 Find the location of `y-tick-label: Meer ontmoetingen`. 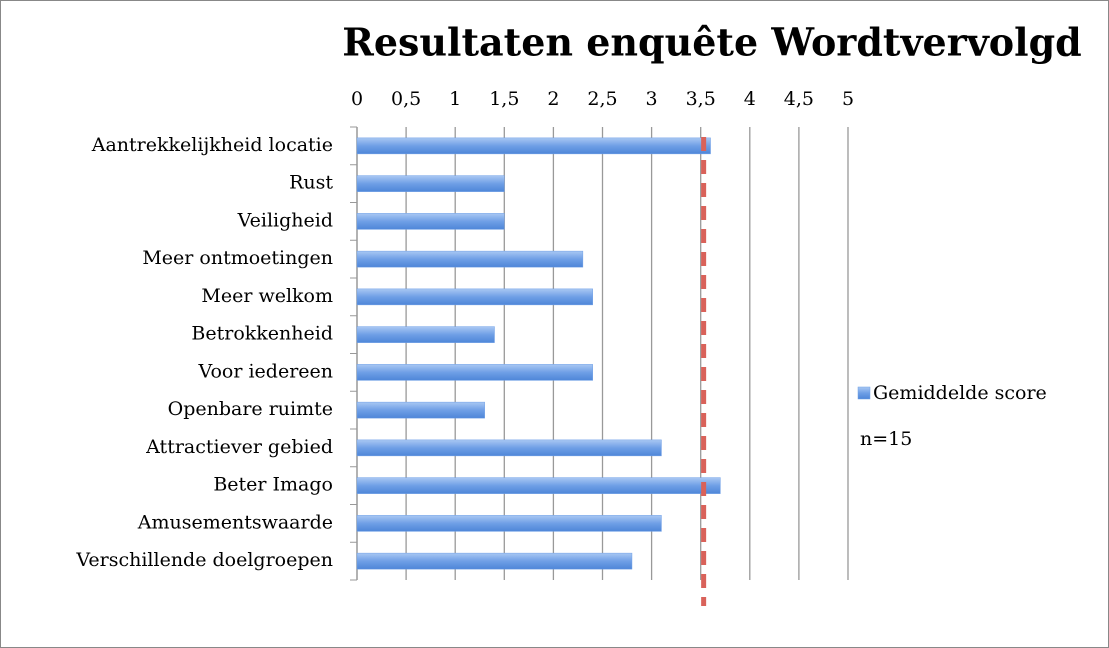

y-tick-label: Meer ontmoetingen is located at coordinates (237, 258).